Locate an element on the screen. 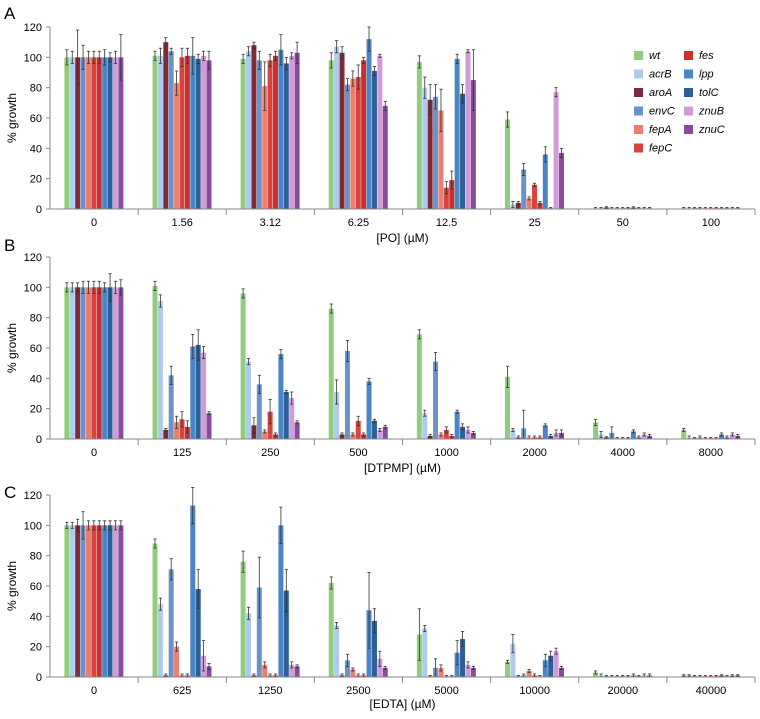 This screenshot has width=760, height=719. error-bar-fes is located at coordinates (364, 434).